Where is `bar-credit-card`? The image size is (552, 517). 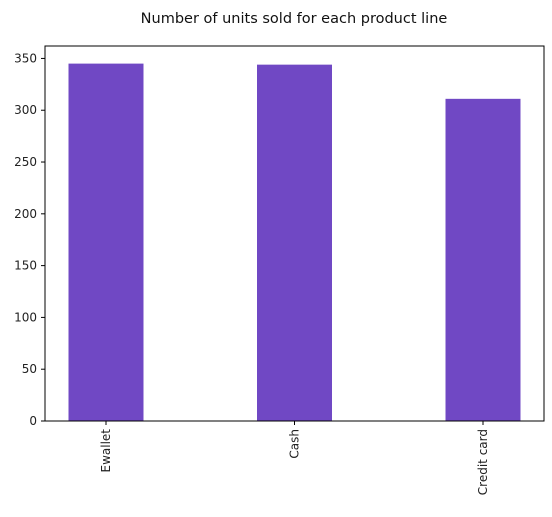 bar-credit-card is located at coordinates (483, 259).